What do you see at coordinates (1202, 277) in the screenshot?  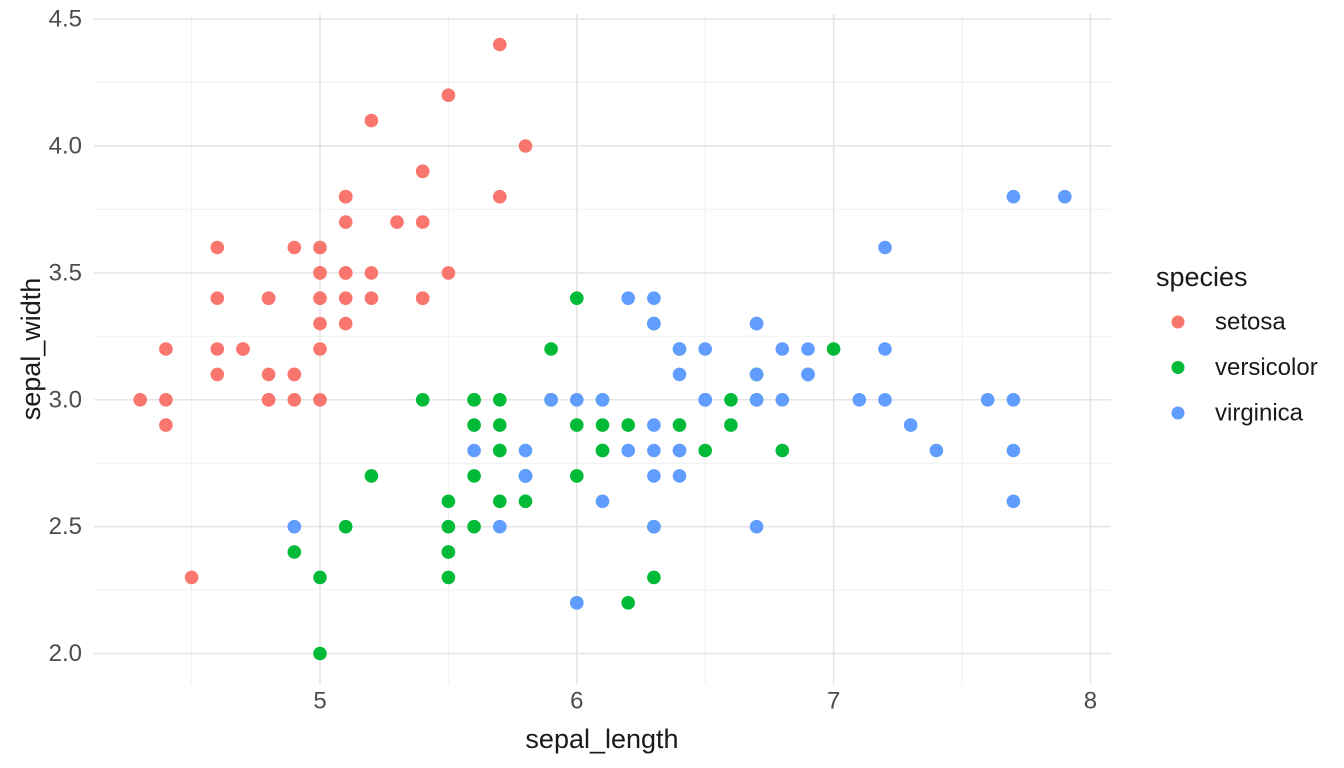 I see `legend-title: species` at bounding box center [1202, 277].